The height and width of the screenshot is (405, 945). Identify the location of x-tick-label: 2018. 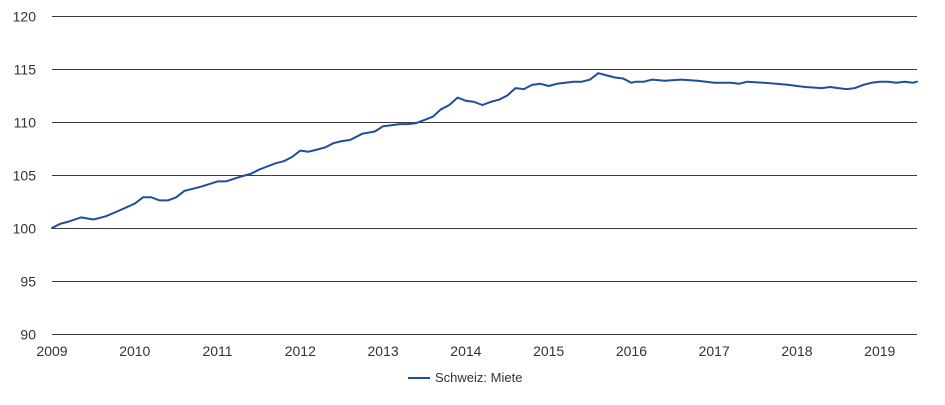
(796, 351).